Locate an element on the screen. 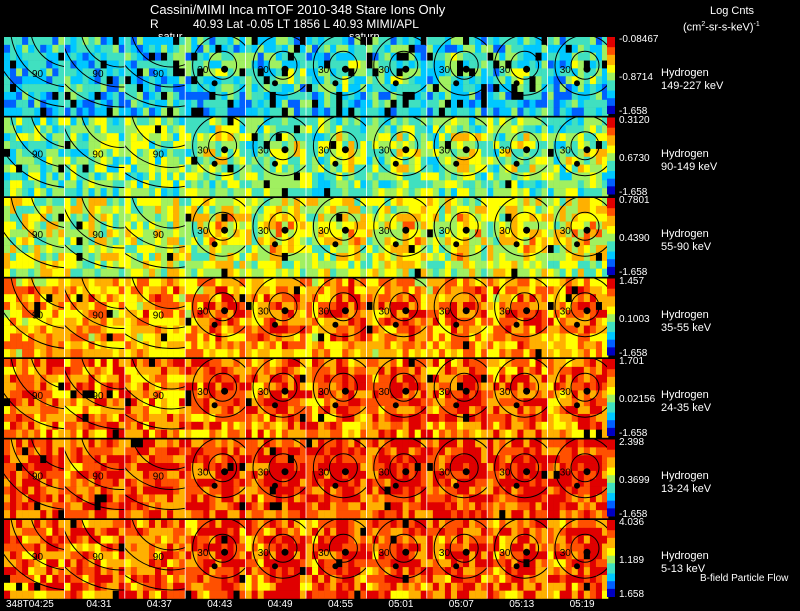 This screenshot has height=611, width=800. contour-label: 90 is located at coordinates (98, 235).